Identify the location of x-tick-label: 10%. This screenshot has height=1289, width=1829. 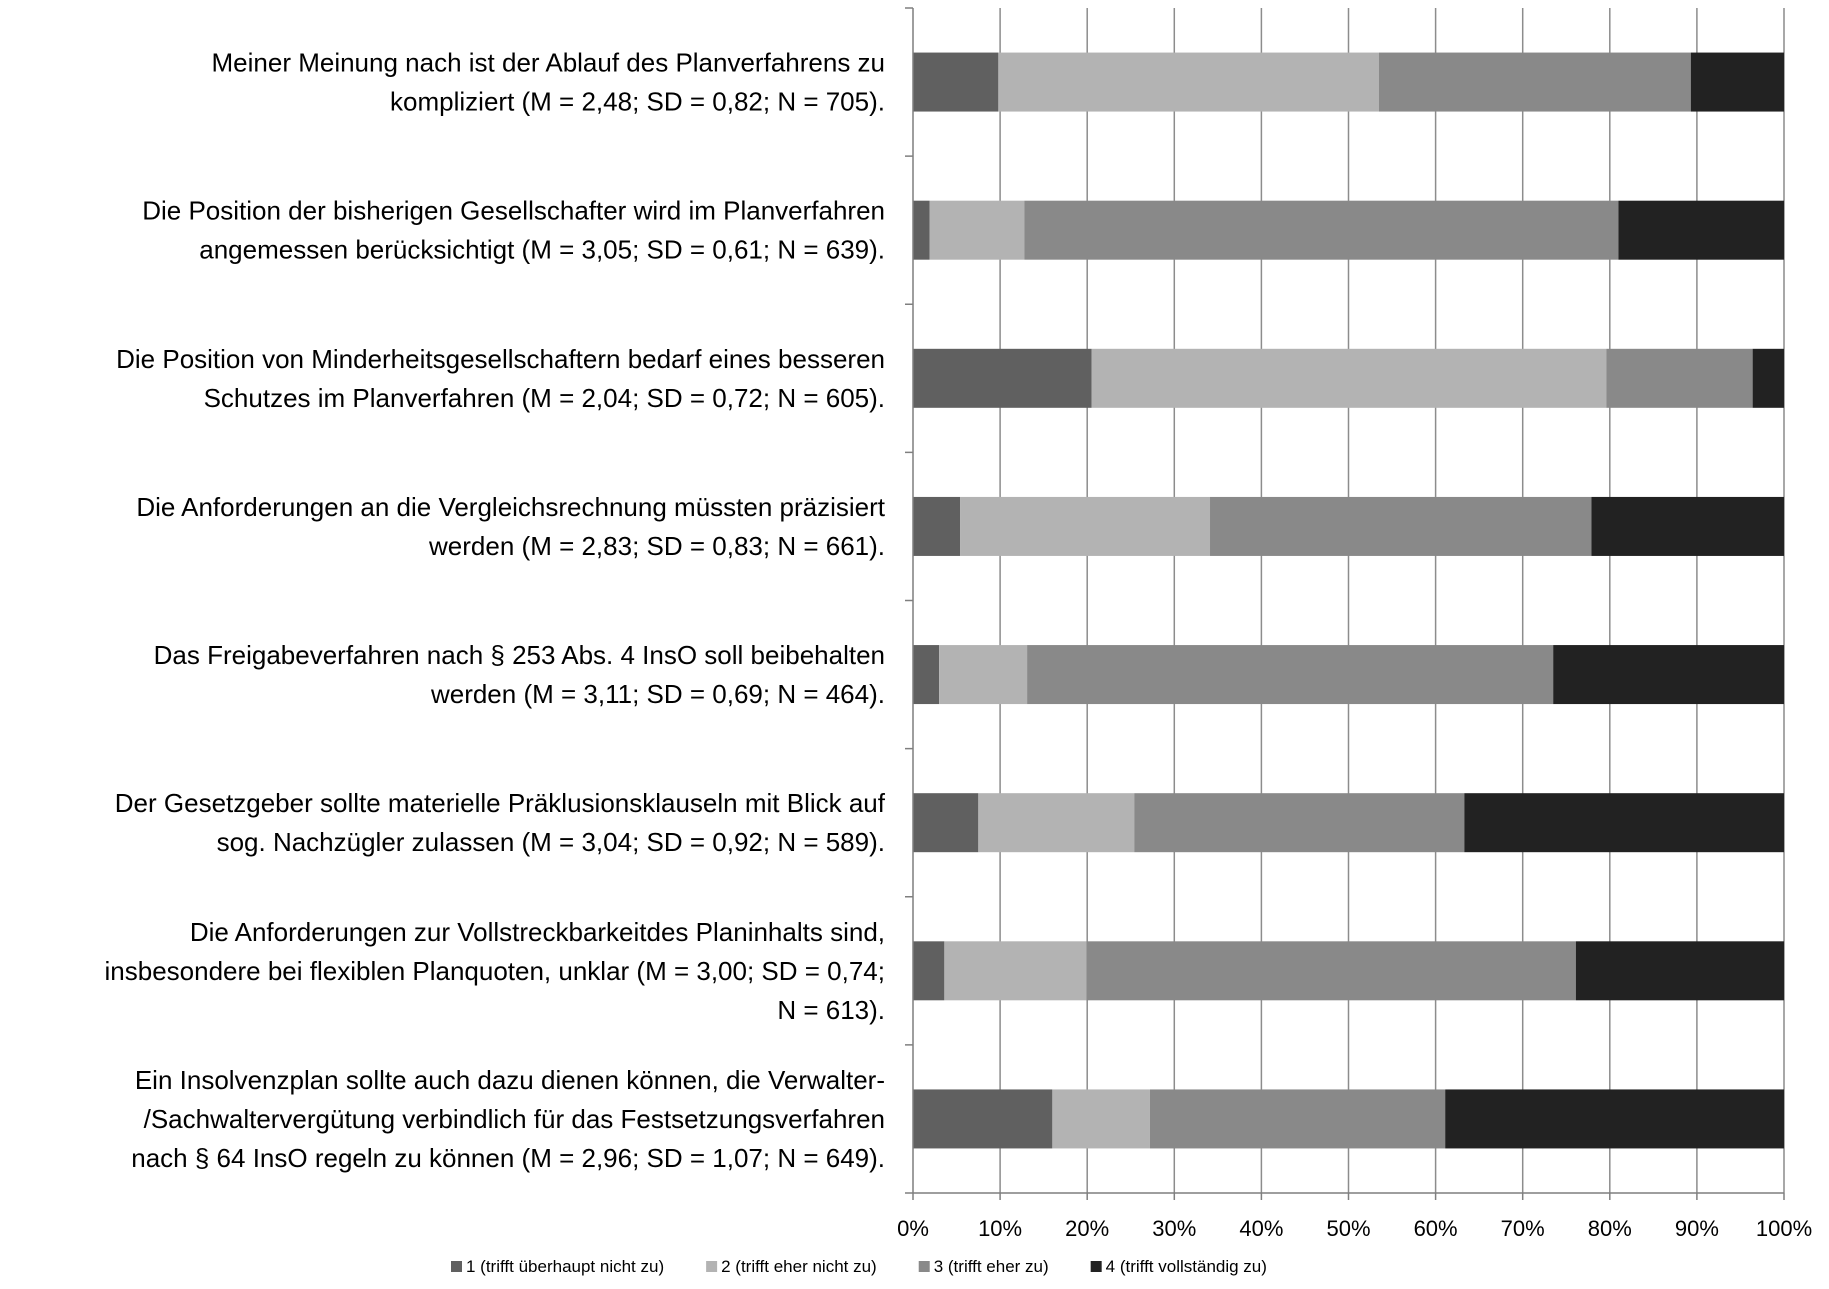
(1000, 1228).